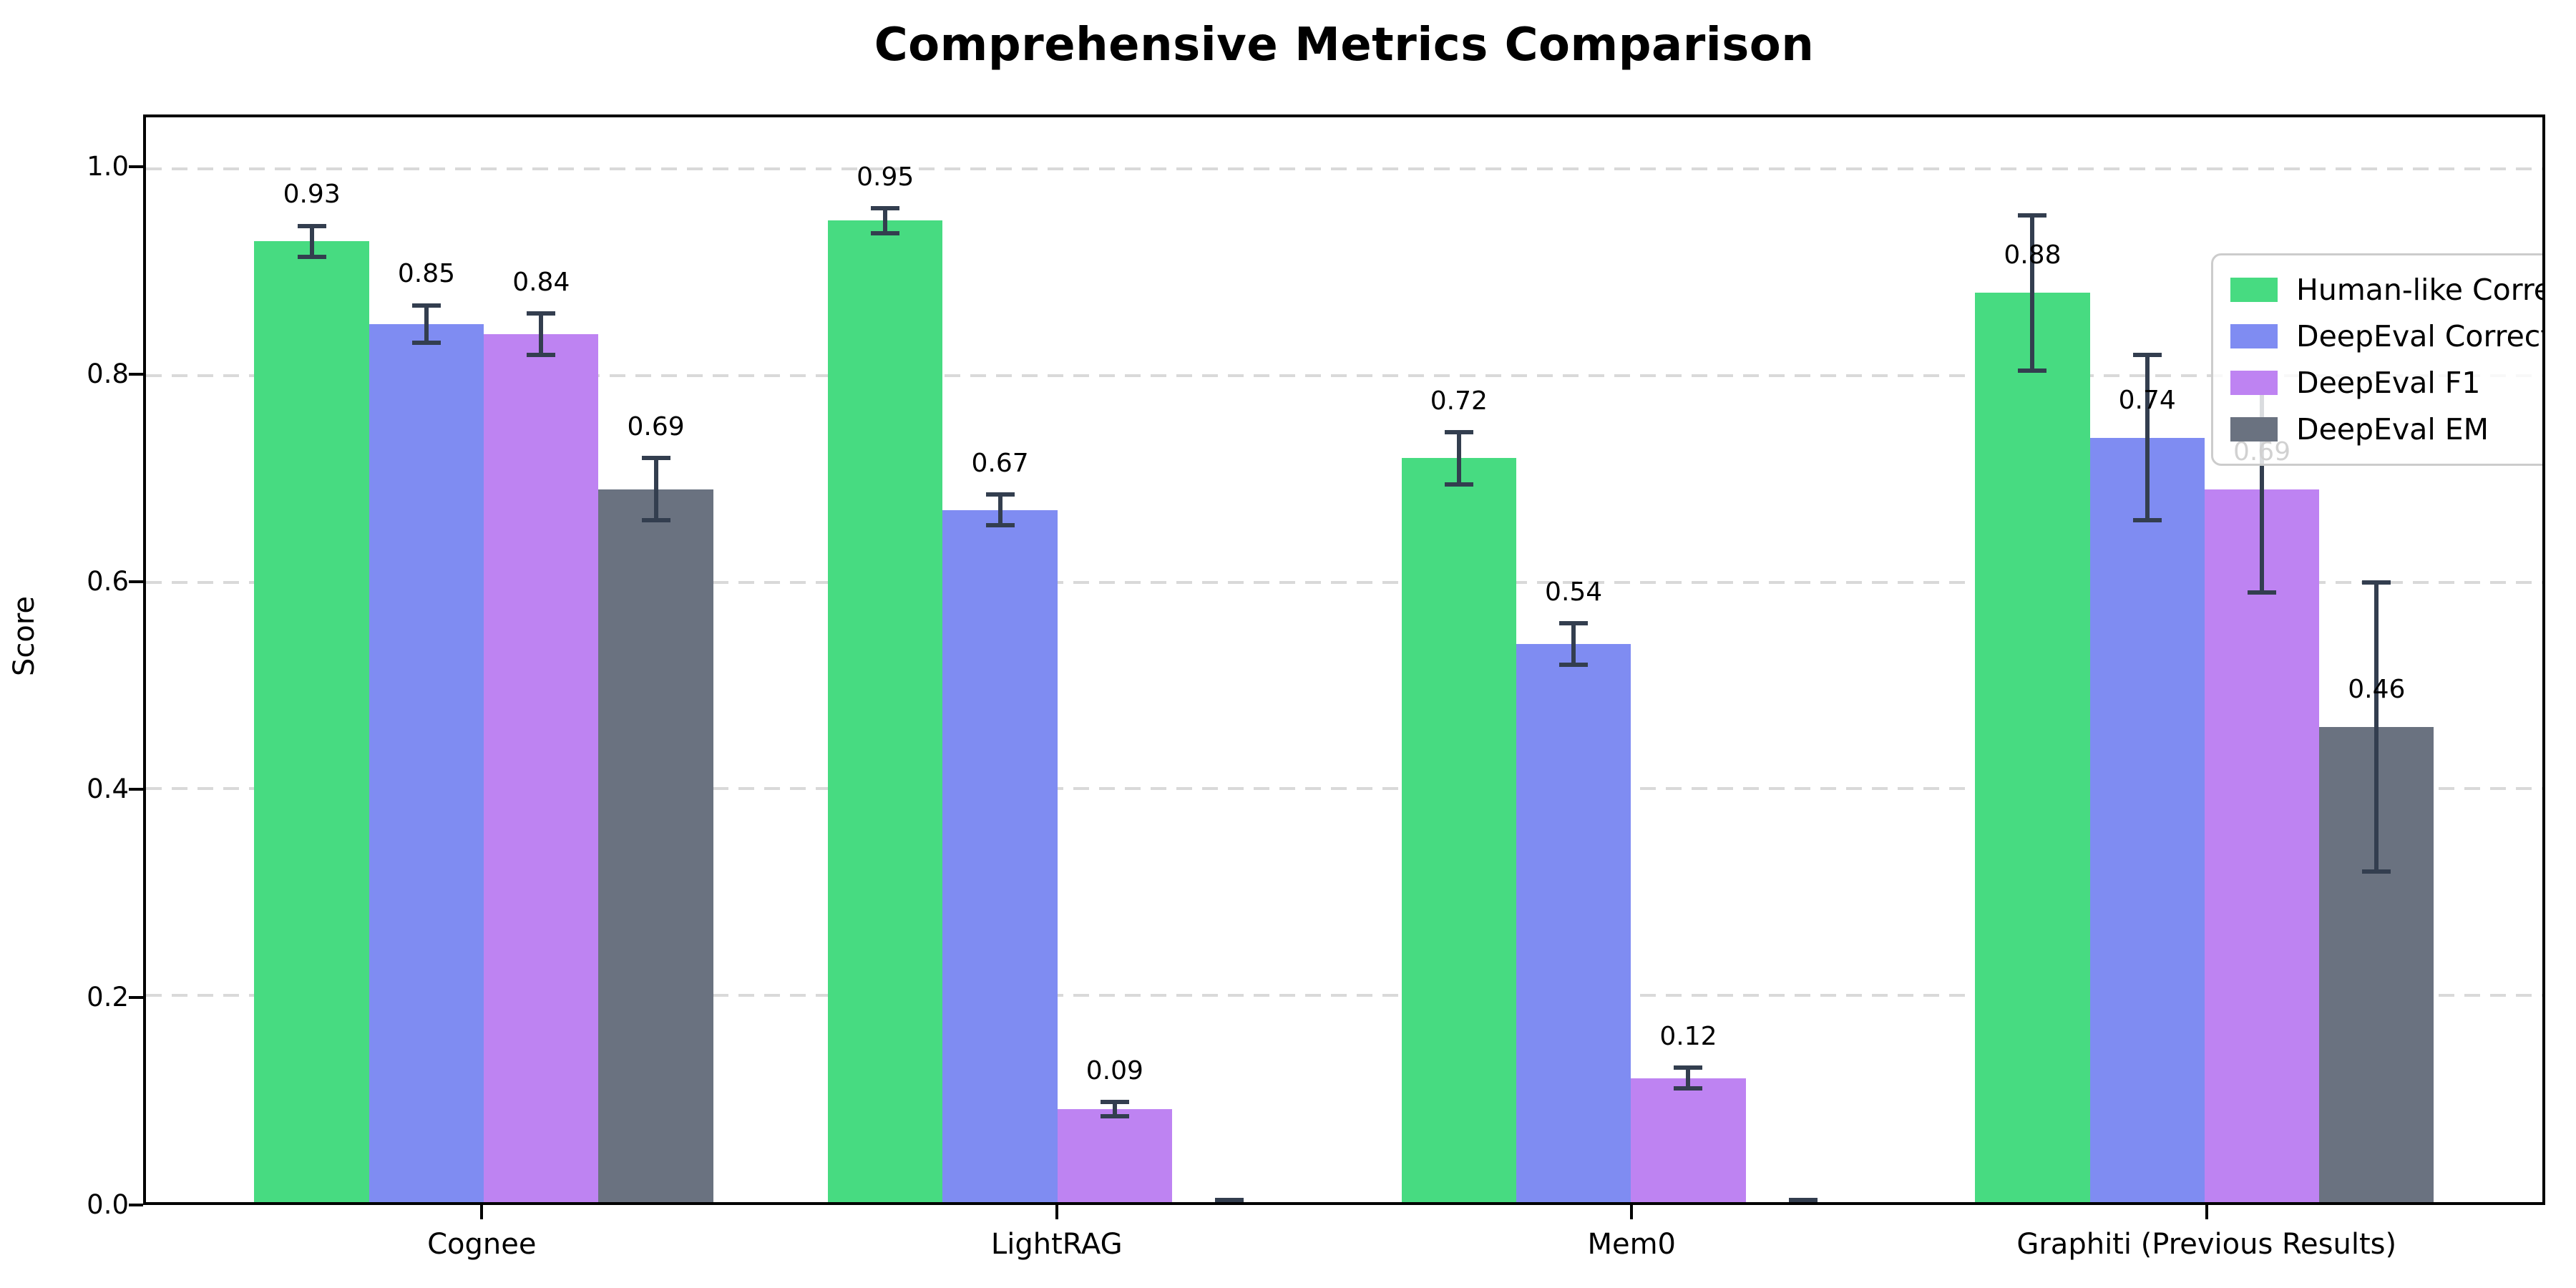  Describe the element at coordinates (2032, 747) in the screenshot. I see `bar-human-like-correctness-graphiti-previous-results-` at that location.